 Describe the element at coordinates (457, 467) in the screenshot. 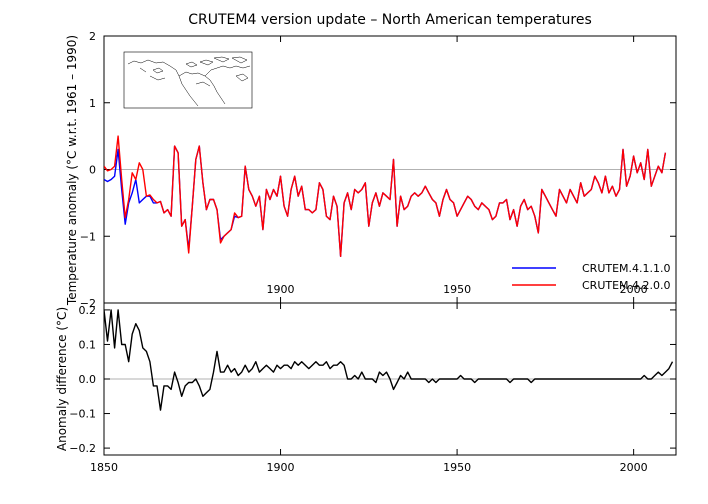

I see `difference-x-tick-label: 1950` at that location.